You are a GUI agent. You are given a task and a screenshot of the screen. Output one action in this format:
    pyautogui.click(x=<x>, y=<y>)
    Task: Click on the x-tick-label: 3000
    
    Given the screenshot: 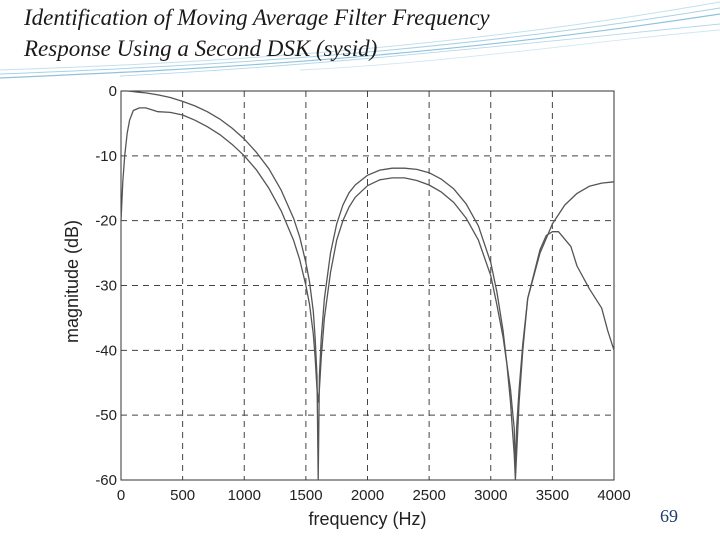 What is the action you would take?
    pyautogui.click(x=490, y=495)
    